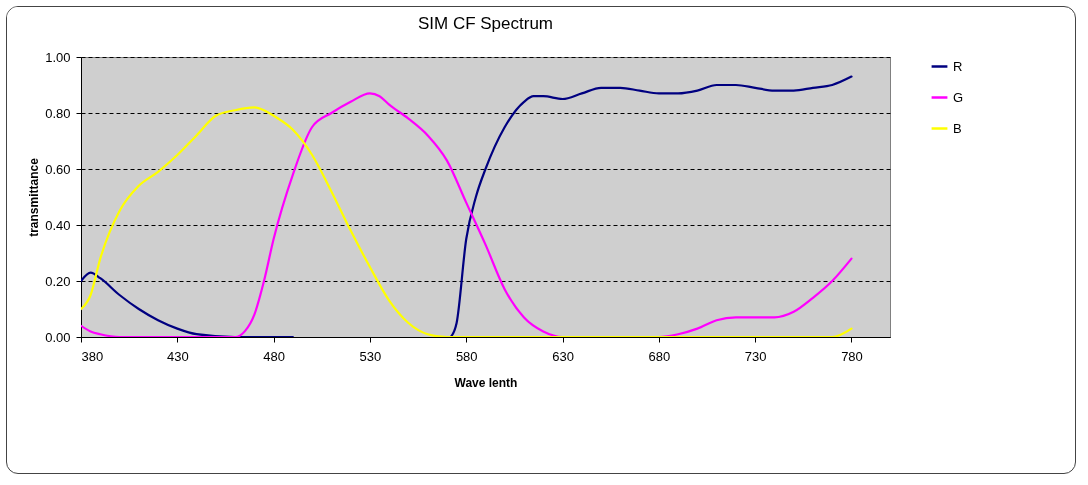 Image resolution: width=1088 pixels, height=485 pixels. What do you see at coordinates (755, 356) in the screenshot?
I see `x-tick-label: 730` at bounding box center [755, 356].